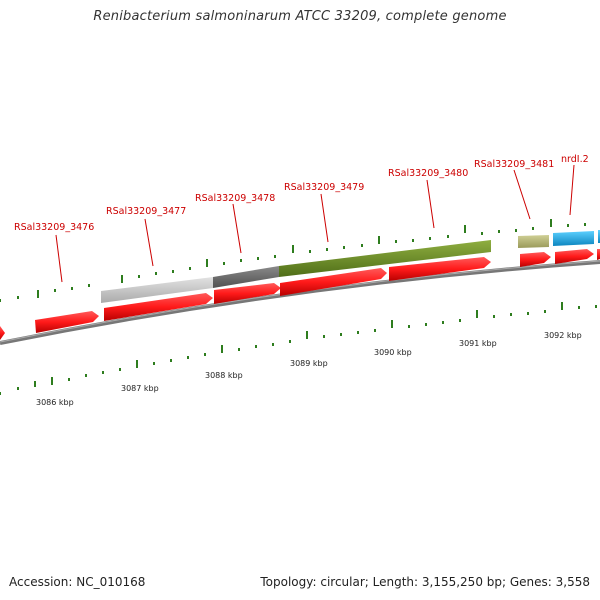 The image size is (600, 600). What do you see at coordinates (235, 198) in the screenshot?
I see `gene-label-3478: RSal33209_3478` at bounding box center [235, 198].